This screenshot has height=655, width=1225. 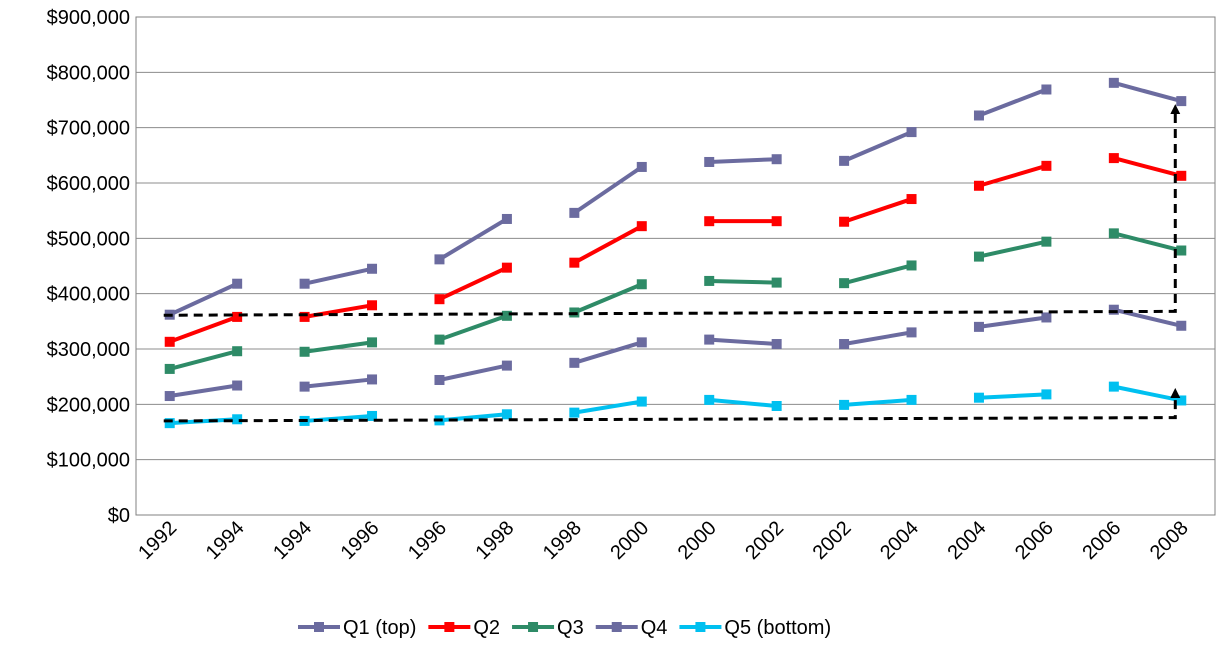 I want to click on y-tick-label: $900,000, so click(x=88, y=18).